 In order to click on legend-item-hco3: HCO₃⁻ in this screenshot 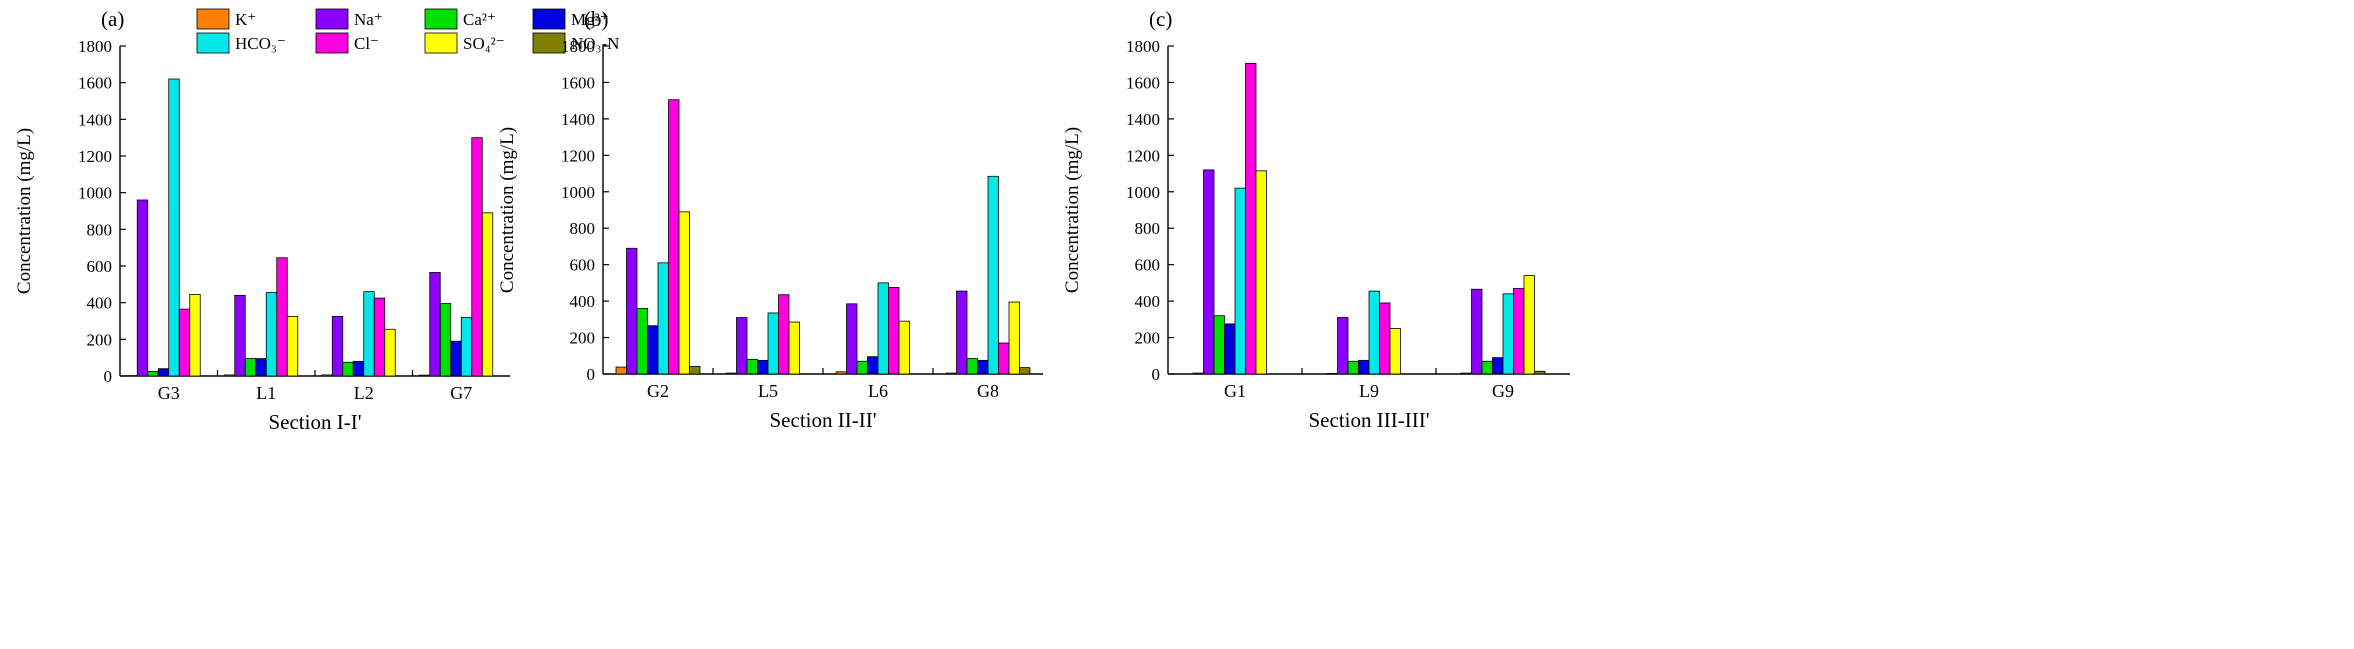, I will do `click(241, 43)`.